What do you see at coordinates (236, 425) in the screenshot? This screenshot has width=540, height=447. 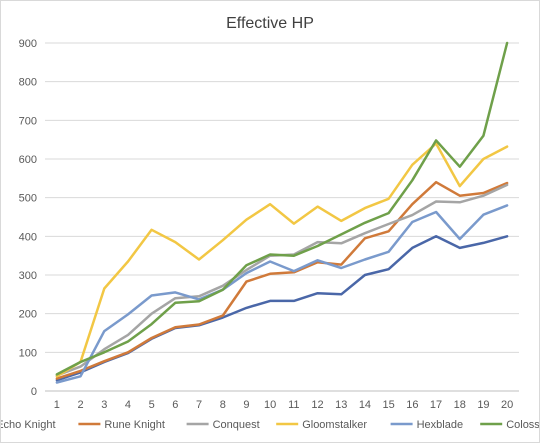 I see `legend-label-conquest: Conquest` at bounding box center [236, 425].